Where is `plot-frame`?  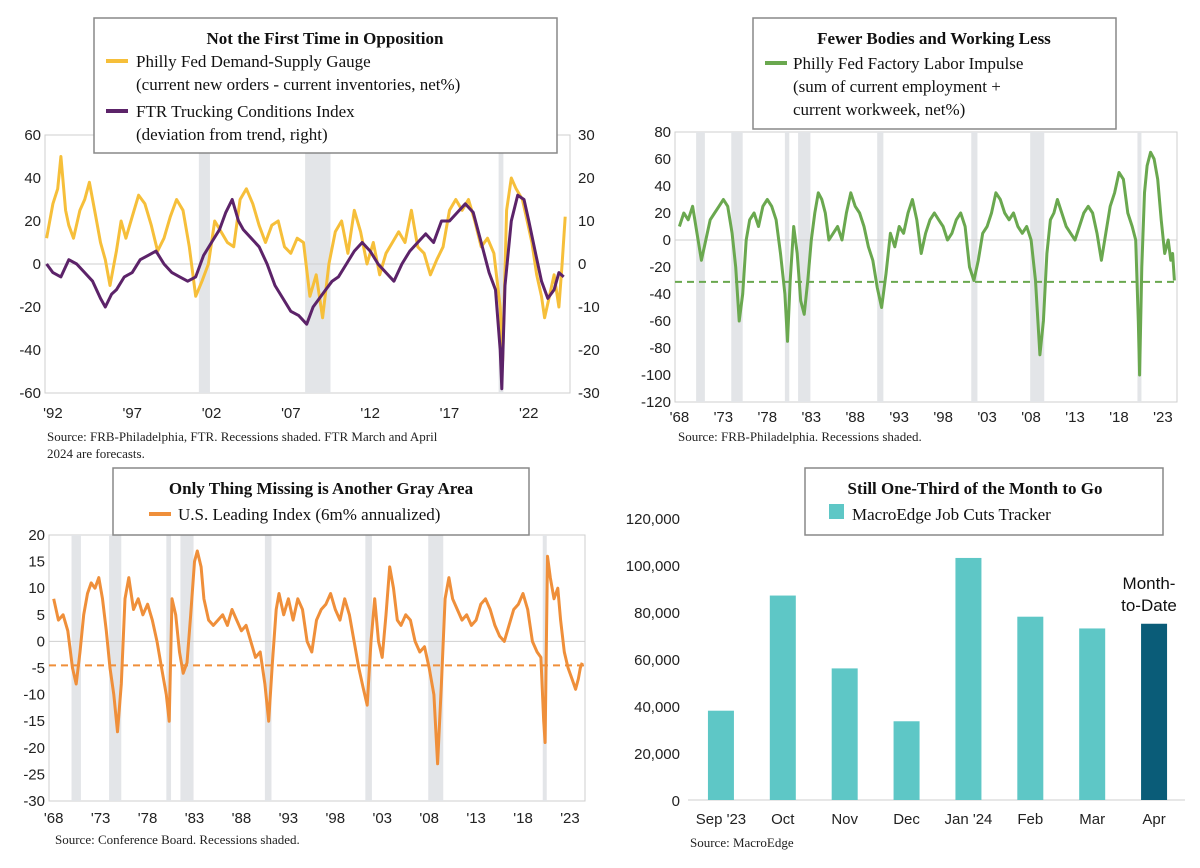
plot-frame is located at coordinates (926, 267).